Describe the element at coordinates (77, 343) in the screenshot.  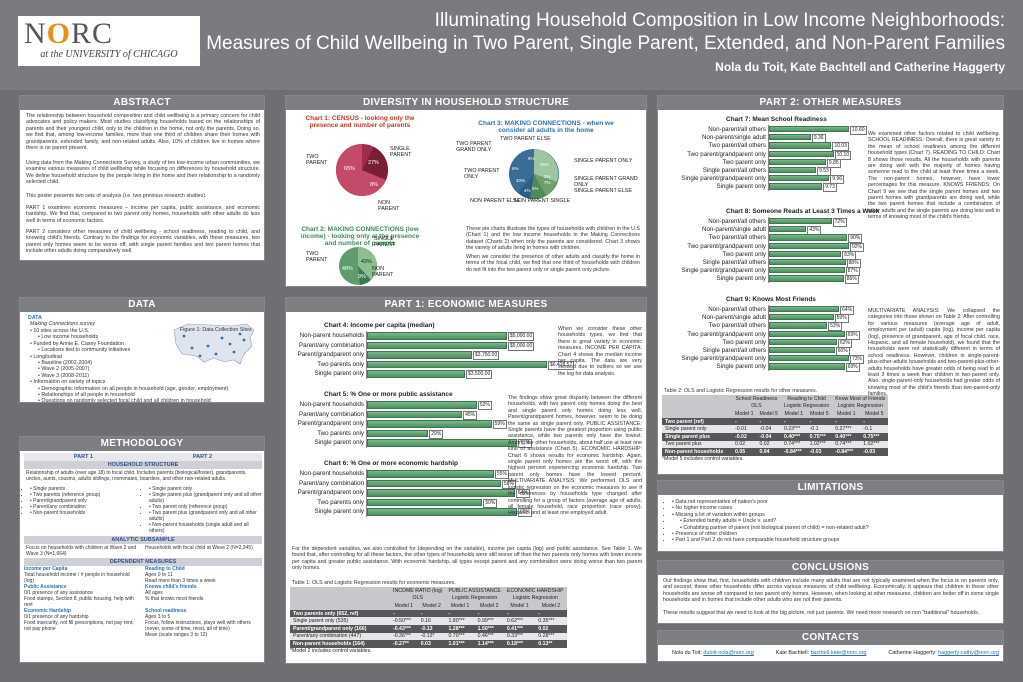
I see `data-list-item: • Funded by Annie E. Casey Foundation` at that location.